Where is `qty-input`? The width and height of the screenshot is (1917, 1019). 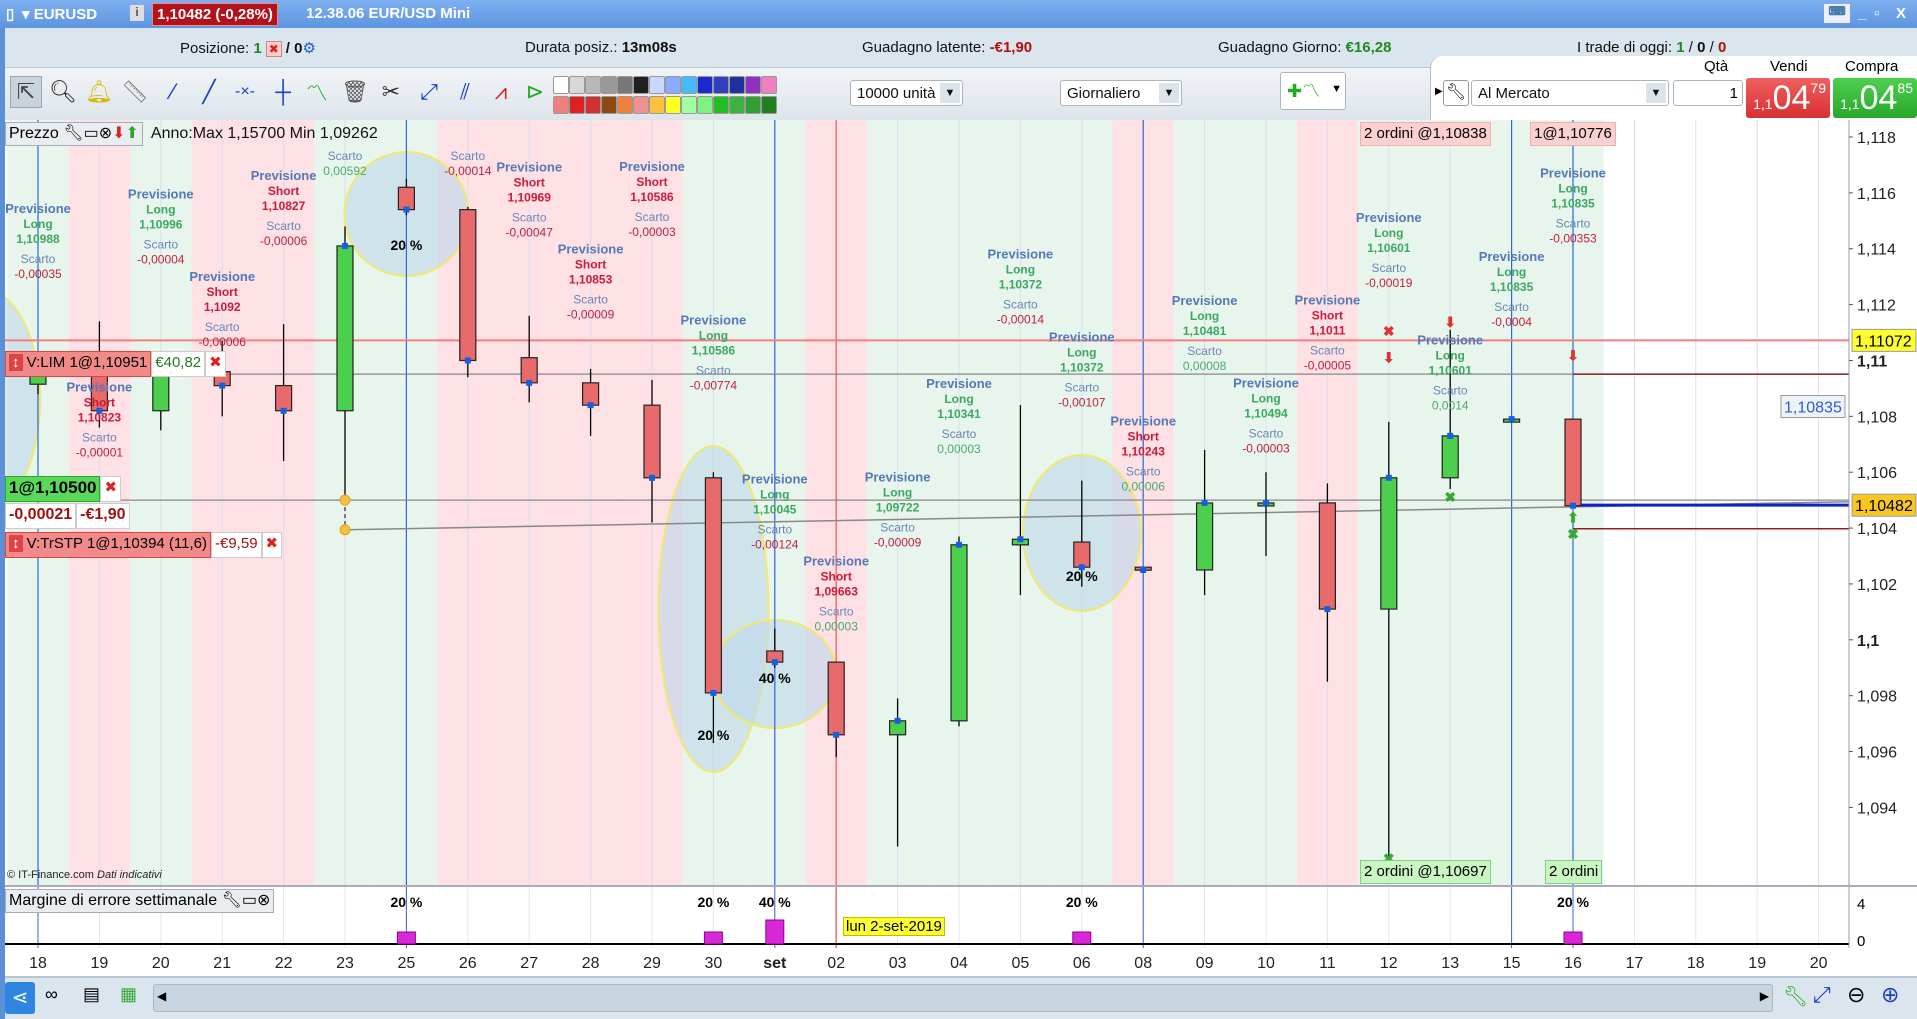 qty-input is located at coordinates (1708, 93).